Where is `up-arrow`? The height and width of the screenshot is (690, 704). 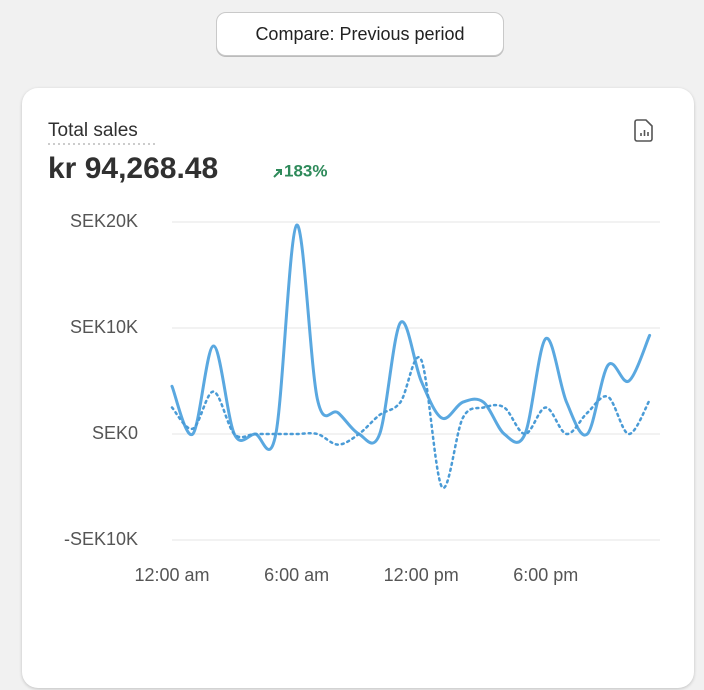 up-arrow is located at coordinates (277, 173).